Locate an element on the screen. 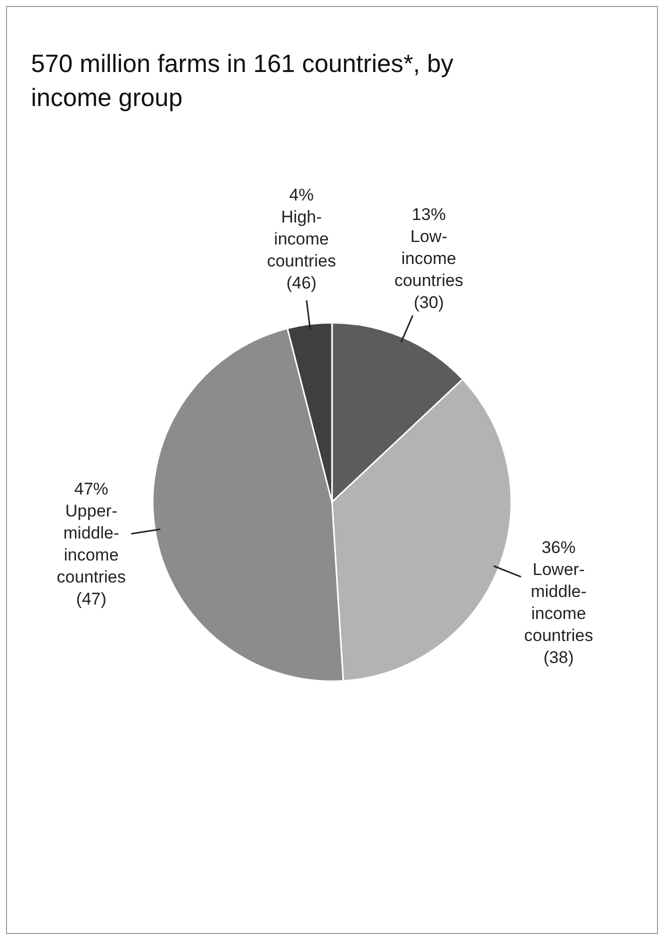 The height and width of the screenshot is (942, 666). slice-label: Low-income countries (30) is located at coordinates (429, 269).